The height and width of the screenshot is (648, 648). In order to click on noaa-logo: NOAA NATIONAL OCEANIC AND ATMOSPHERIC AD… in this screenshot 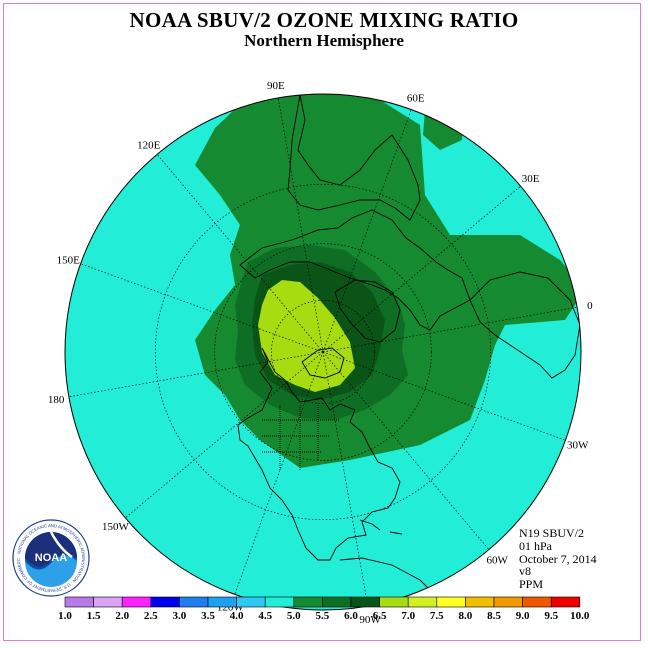, I will do `click(51, 558)`.